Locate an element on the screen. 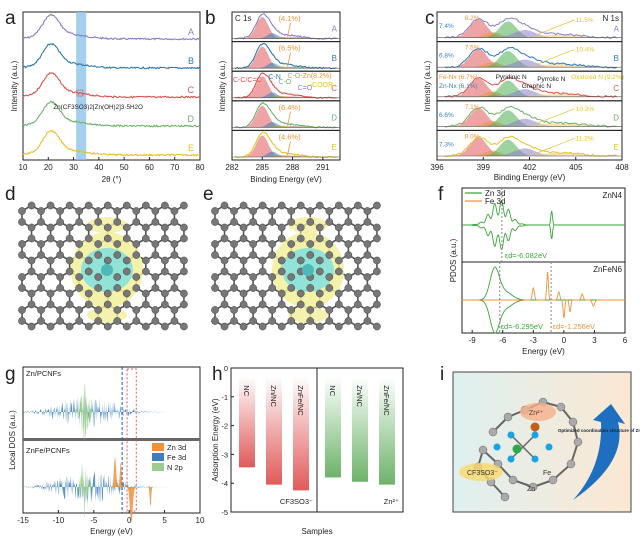 This screenshot has width=640, height=548. graphic-n-label: Graphic N is located at coordinates (537, 86).